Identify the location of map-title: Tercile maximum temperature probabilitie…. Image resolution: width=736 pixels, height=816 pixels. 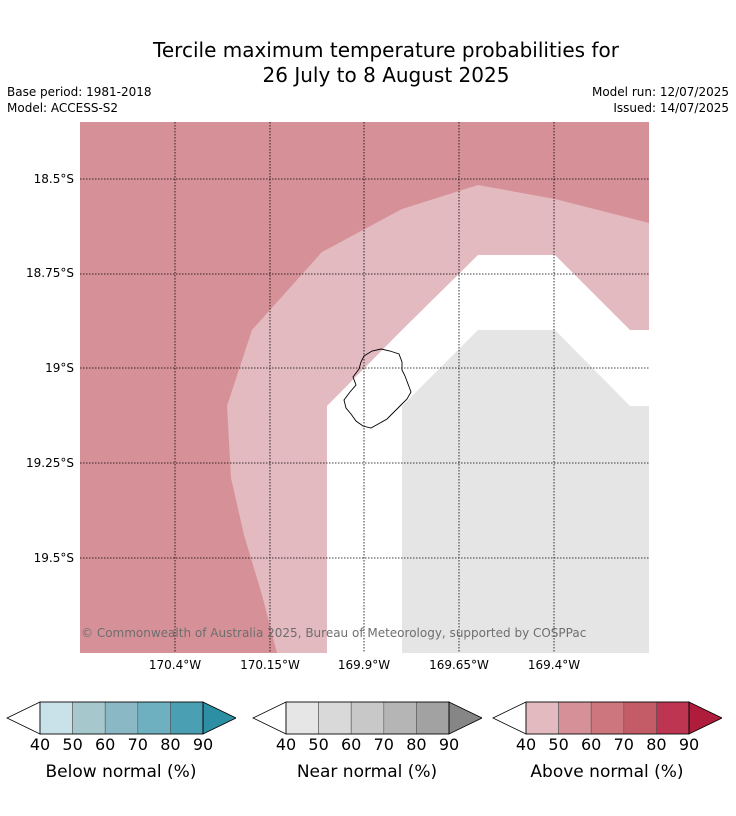
(368, 63).